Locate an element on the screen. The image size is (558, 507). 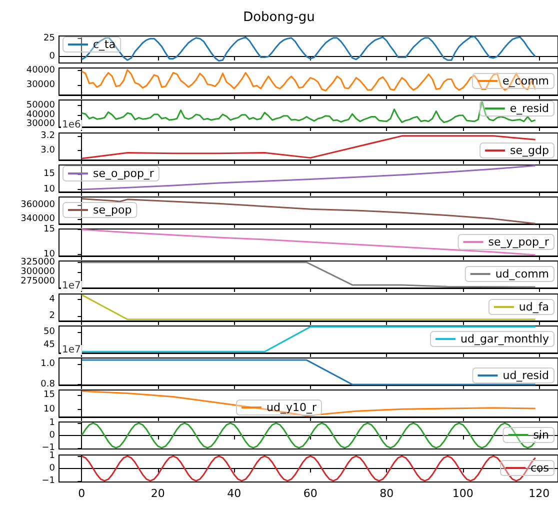
legend-label: ud_resid is located at coordinates (526, 375).